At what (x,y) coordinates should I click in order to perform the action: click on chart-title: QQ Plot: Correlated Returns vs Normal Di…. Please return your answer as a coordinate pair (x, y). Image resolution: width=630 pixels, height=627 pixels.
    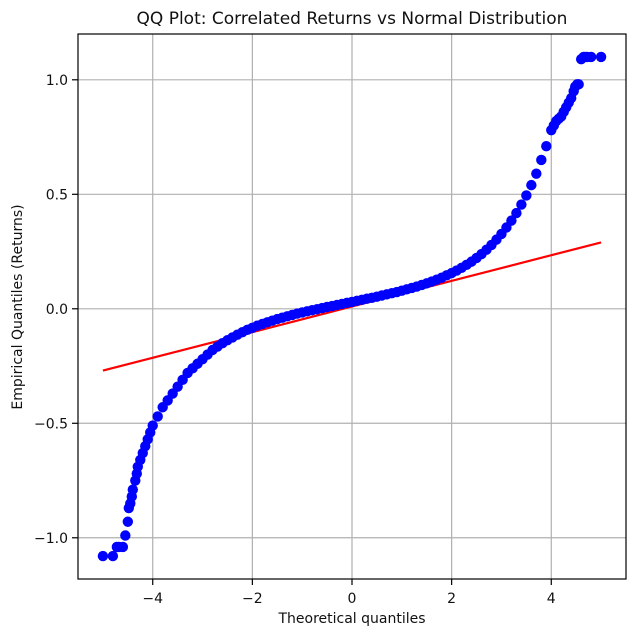
    Looking at the image, I should click on (352, 19).